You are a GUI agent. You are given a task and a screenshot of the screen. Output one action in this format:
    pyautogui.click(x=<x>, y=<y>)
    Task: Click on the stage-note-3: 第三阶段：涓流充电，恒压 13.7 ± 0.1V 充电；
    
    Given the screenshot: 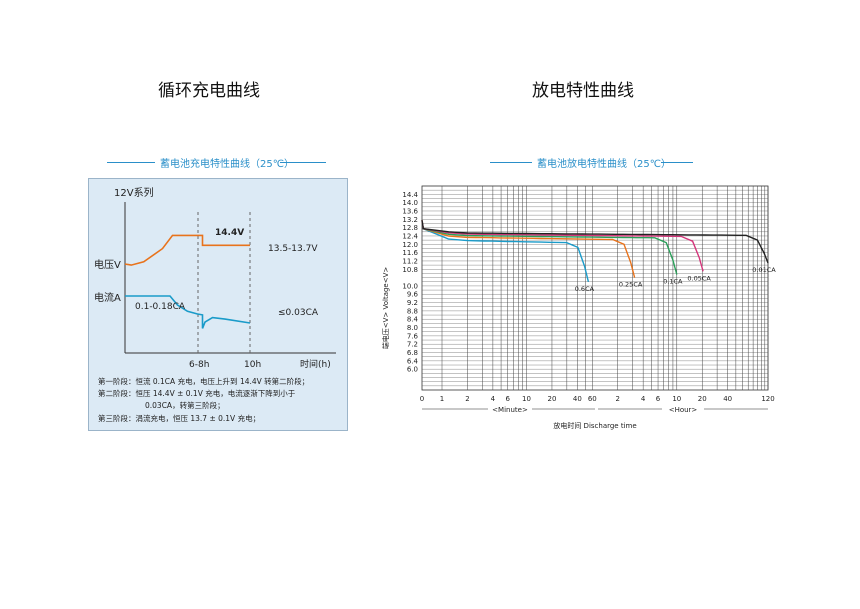 What is the action you would take?
    pyautogui.click(x=179, y=418)
    